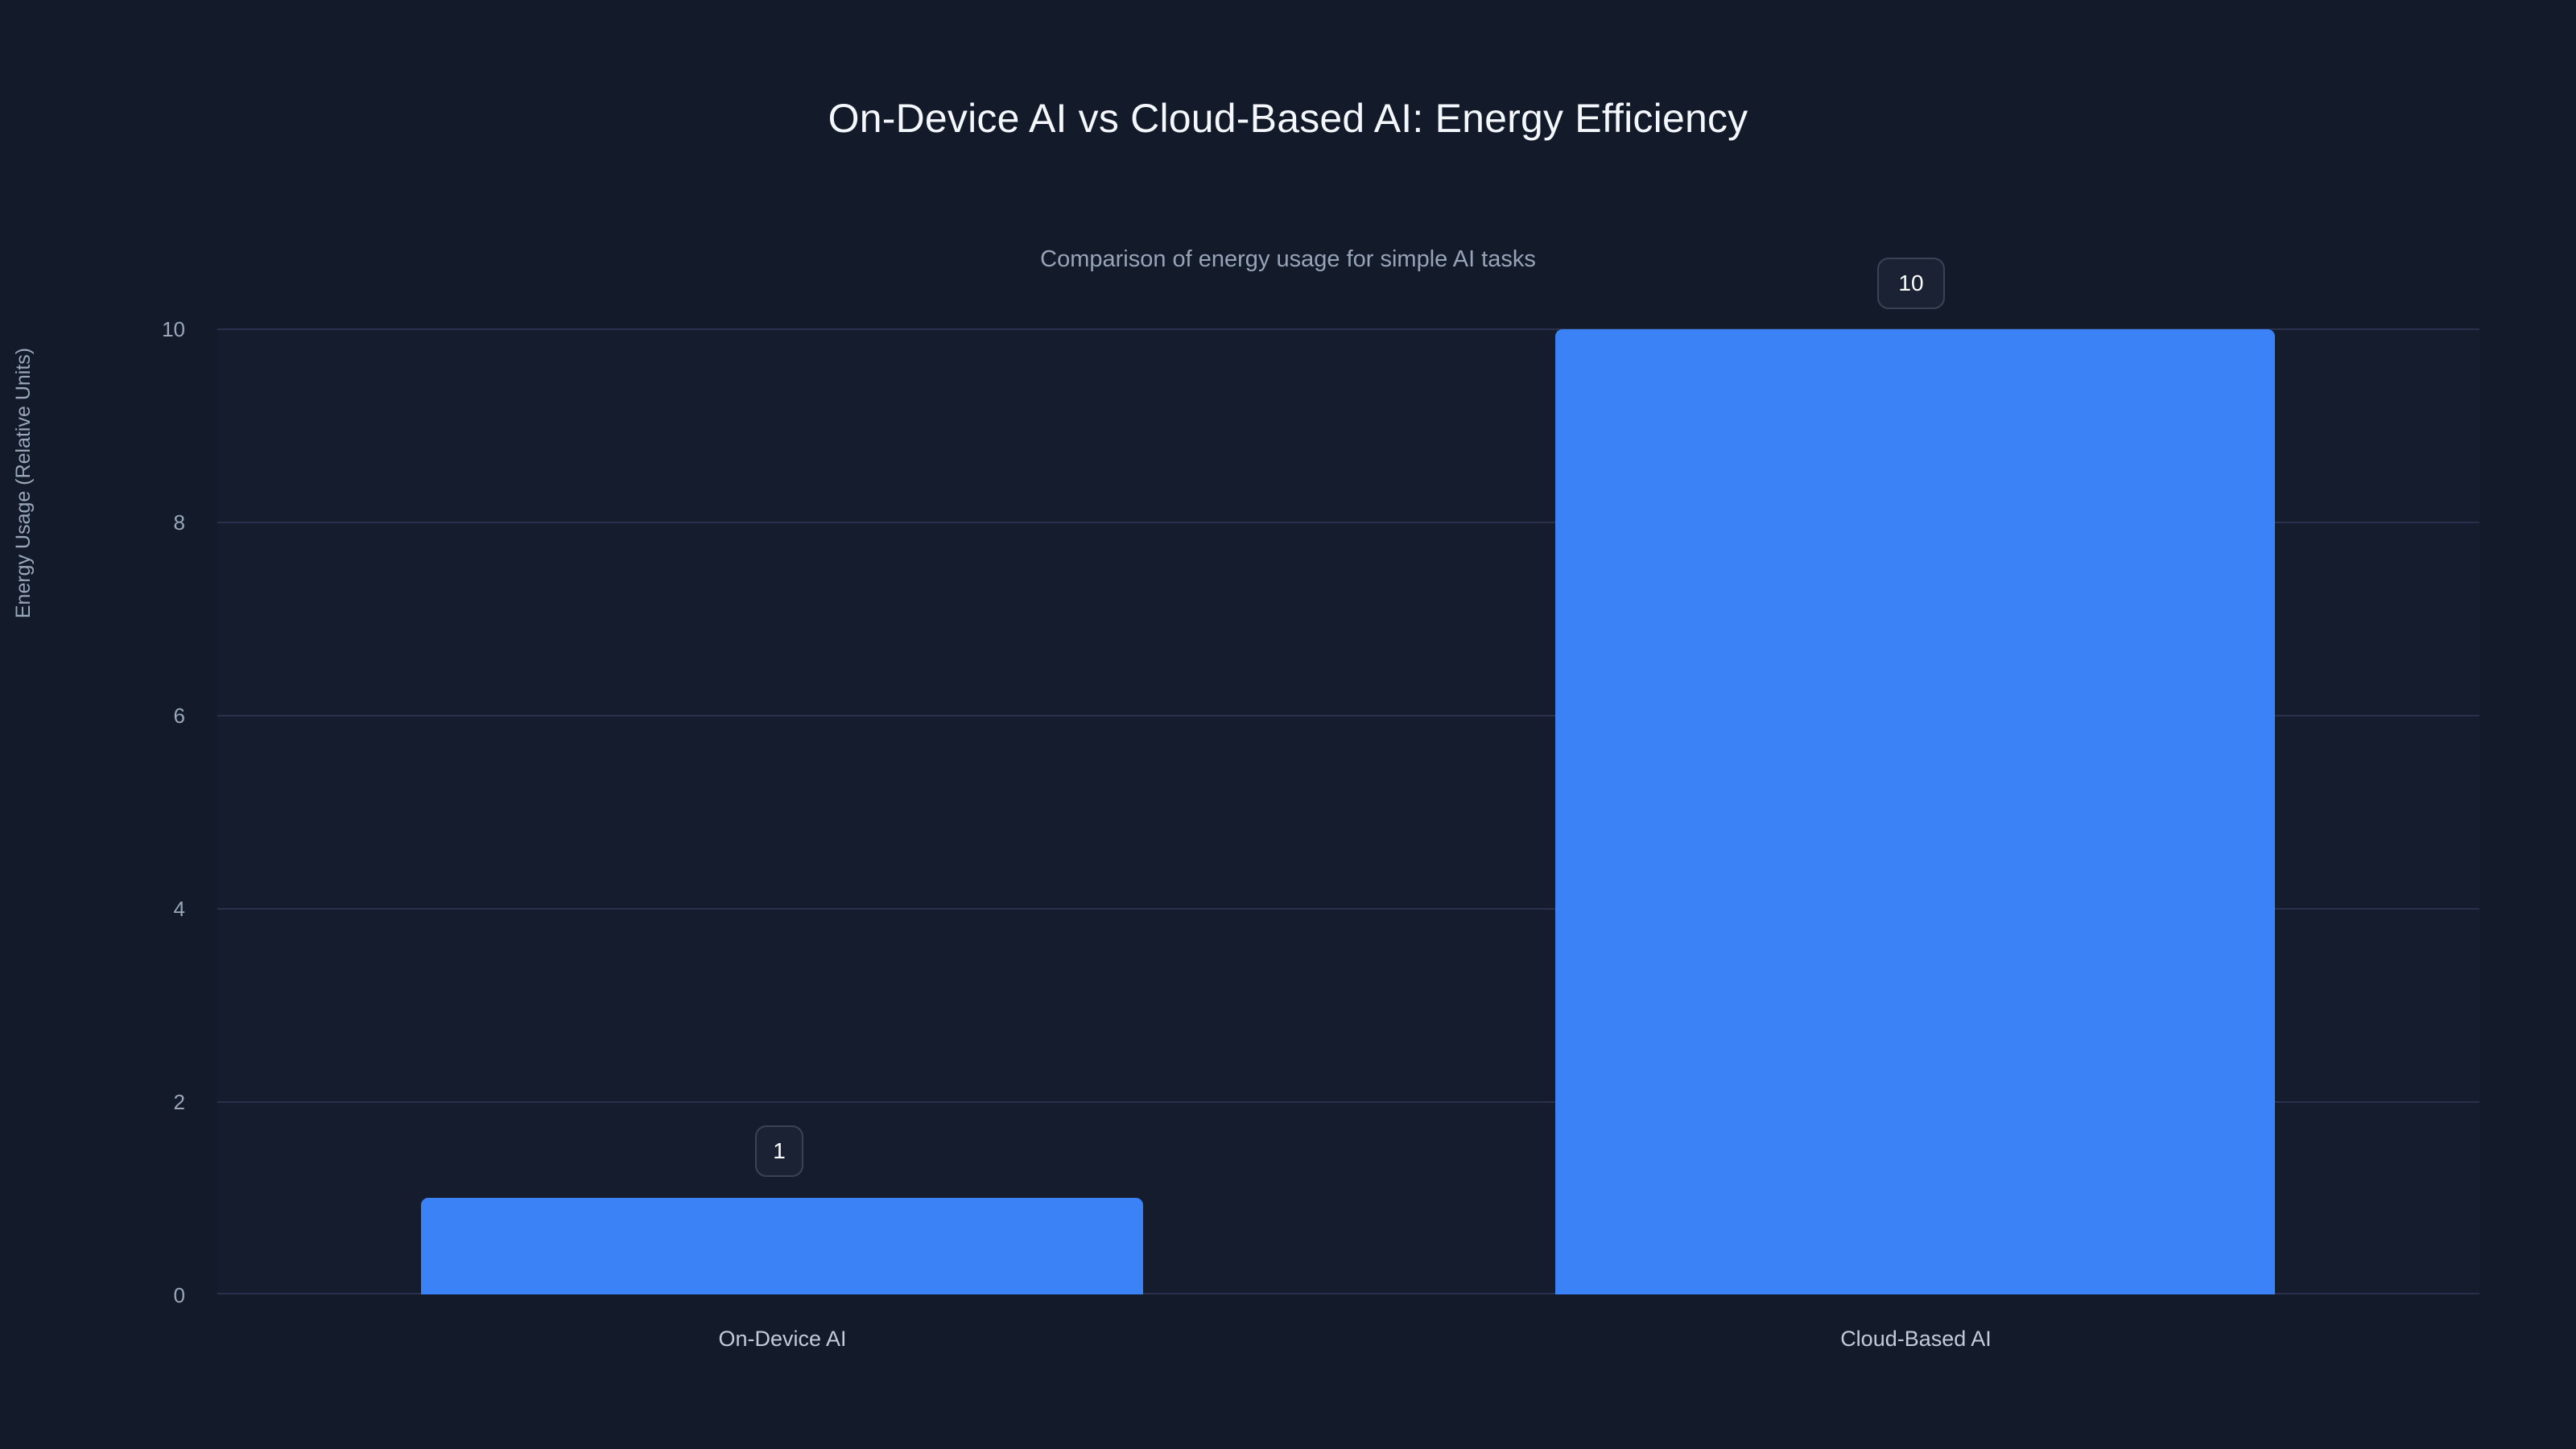  What do you see at coordinates (782, 1246) in the screenshot?
I see `bar-on-device-ai` at bounding box center [782, 1246].